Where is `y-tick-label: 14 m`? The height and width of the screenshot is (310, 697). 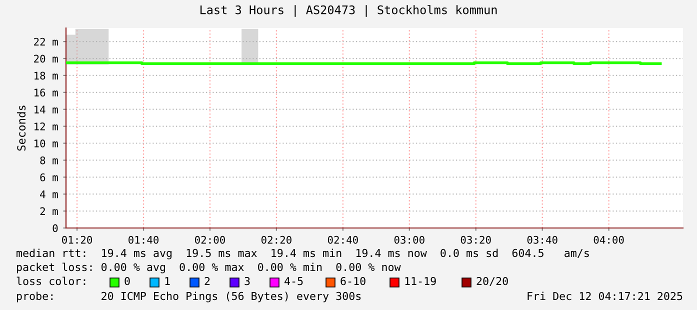 y-tick-label: 14 m is located at coordinates (46, 110).